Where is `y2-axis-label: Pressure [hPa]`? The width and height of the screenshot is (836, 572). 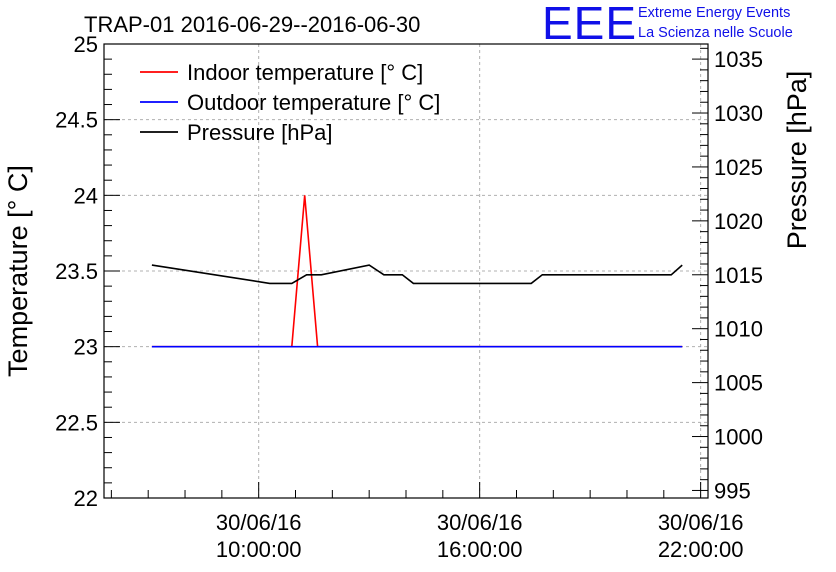
y2-axis-label: Pressure [hPa] is located at coordinates (797, 160).